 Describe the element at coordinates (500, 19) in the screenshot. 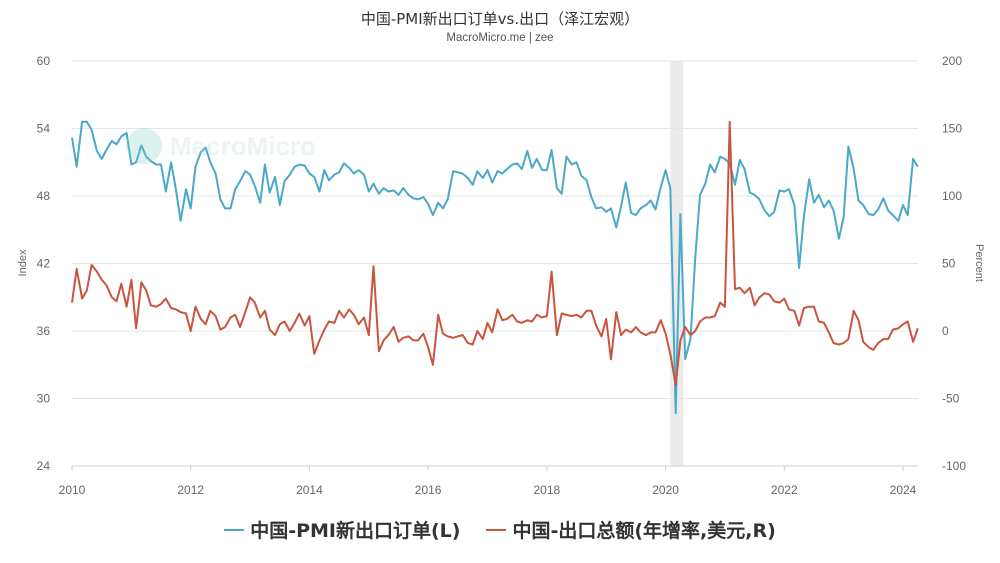

I see `page-title: 中国-PMI新出口订单vs.出口（泽江宏观）` at that location.